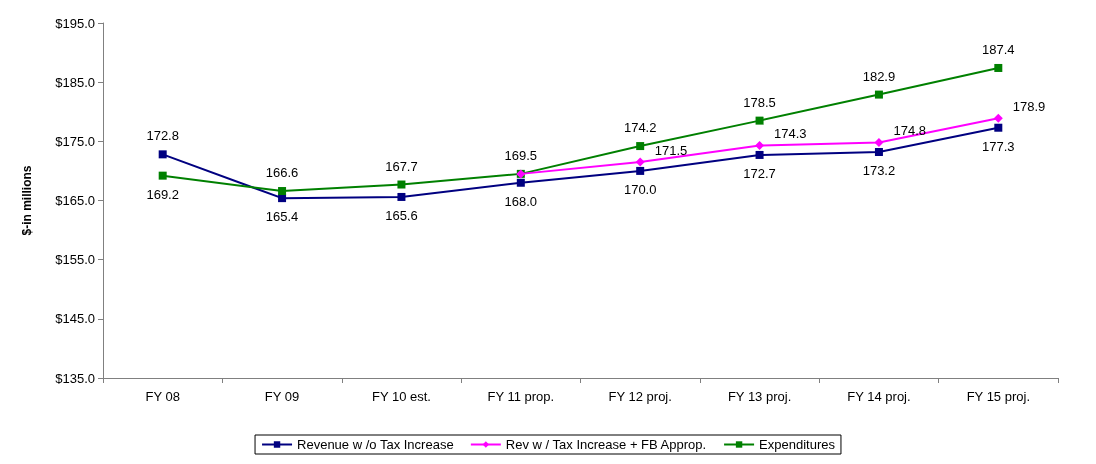  Describe the element at coordinates (998, 146) in the screenshot. I see `data-label: 177.3` at that location.